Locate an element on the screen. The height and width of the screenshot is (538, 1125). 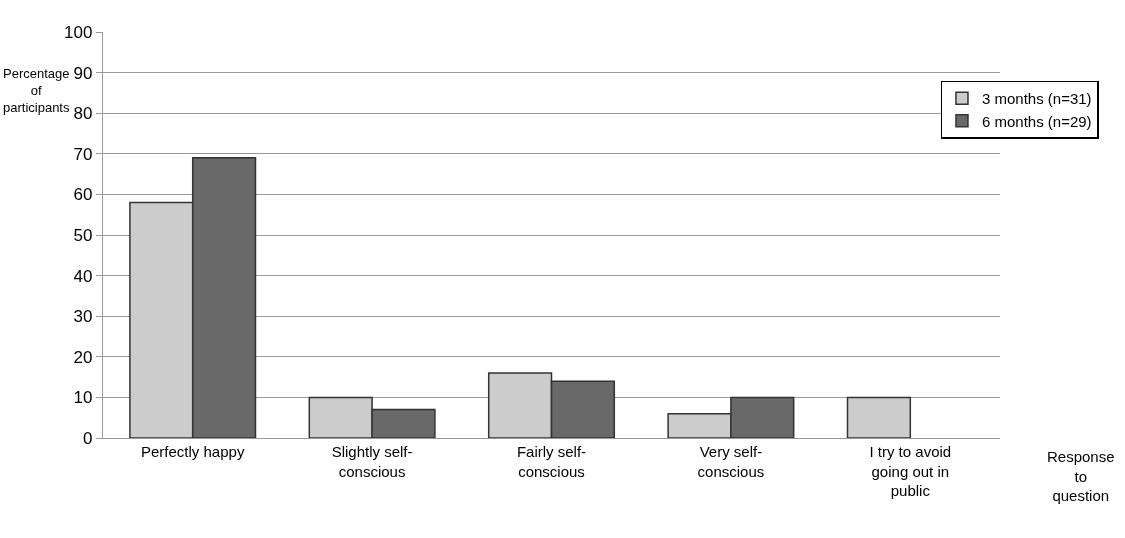
x-axis-title: Response to question is located at coordinates (1081, 476).